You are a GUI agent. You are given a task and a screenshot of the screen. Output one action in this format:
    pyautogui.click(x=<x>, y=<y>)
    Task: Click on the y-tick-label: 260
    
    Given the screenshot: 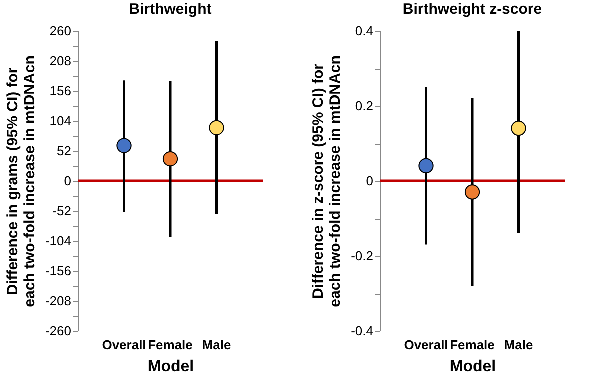 What is the action you would take?
    pyautogui.click(x=61, y=31)
    